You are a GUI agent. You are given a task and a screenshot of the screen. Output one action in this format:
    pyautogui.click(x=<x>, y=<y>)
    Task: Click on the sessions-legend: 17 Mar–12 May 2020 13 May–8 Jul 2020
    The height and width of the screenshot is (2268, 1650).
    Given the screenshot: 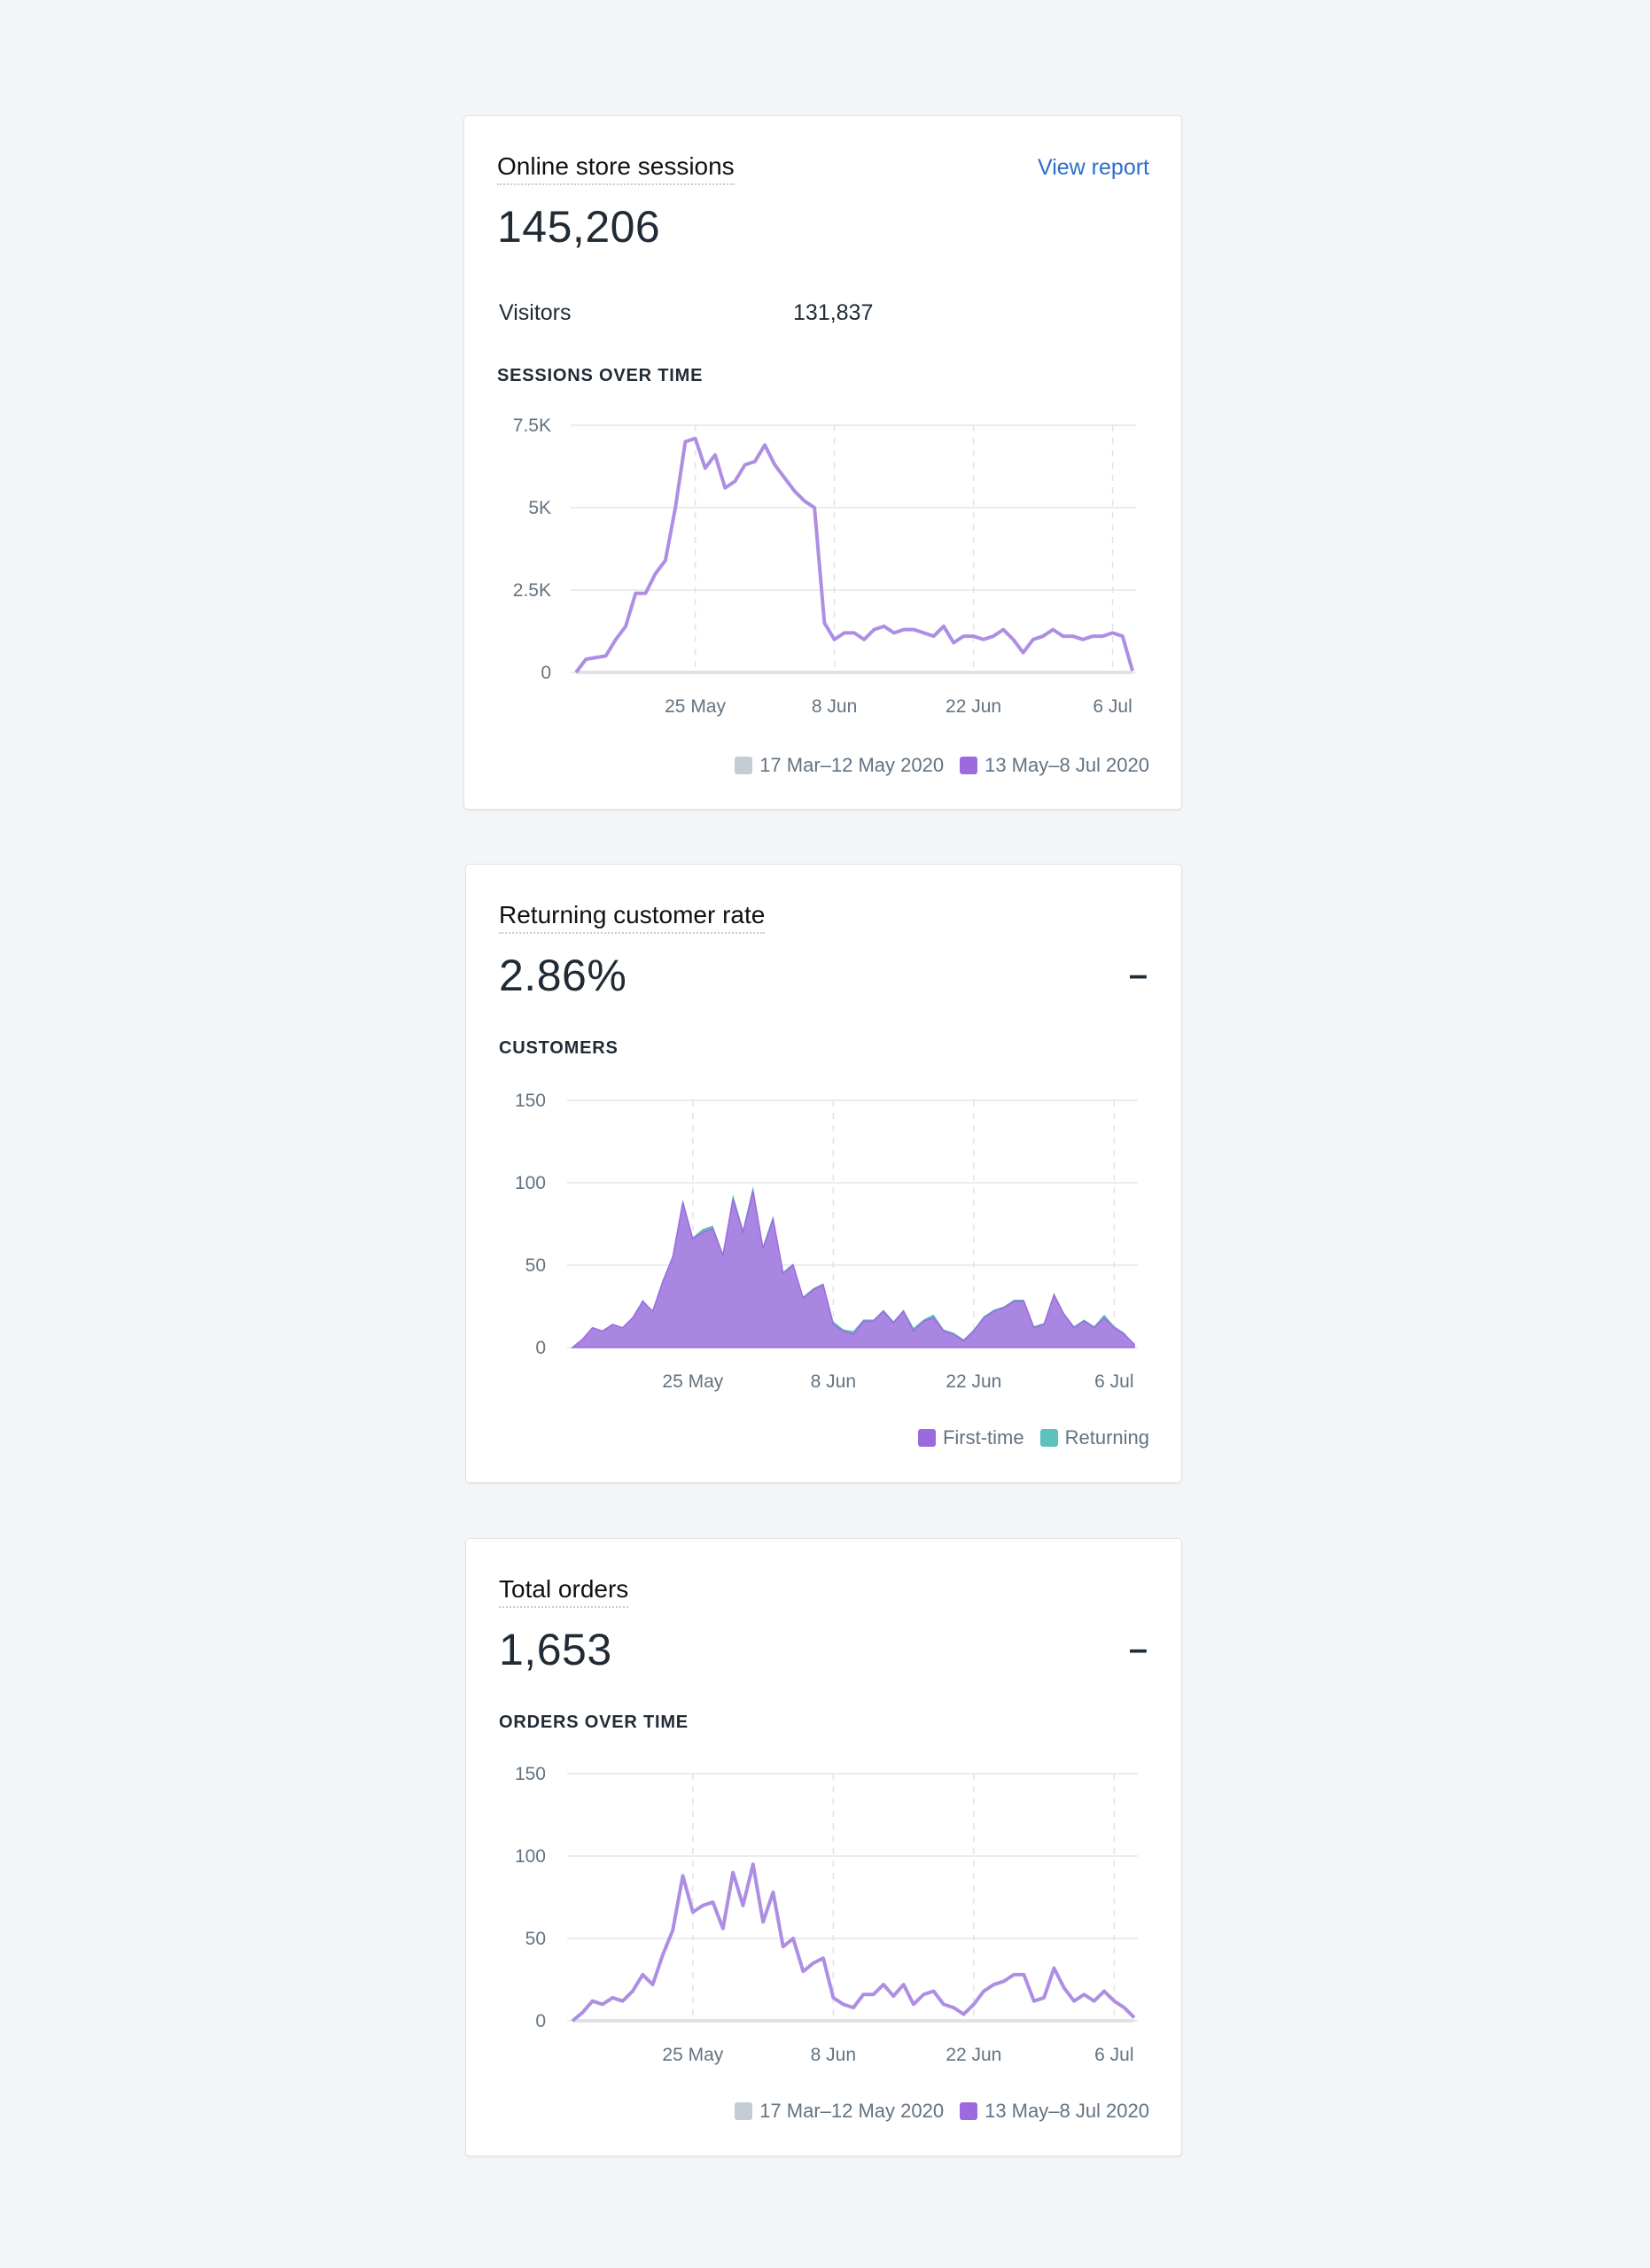 What is the action you would take?
    pyautogui.click(x=942, y=765)
    